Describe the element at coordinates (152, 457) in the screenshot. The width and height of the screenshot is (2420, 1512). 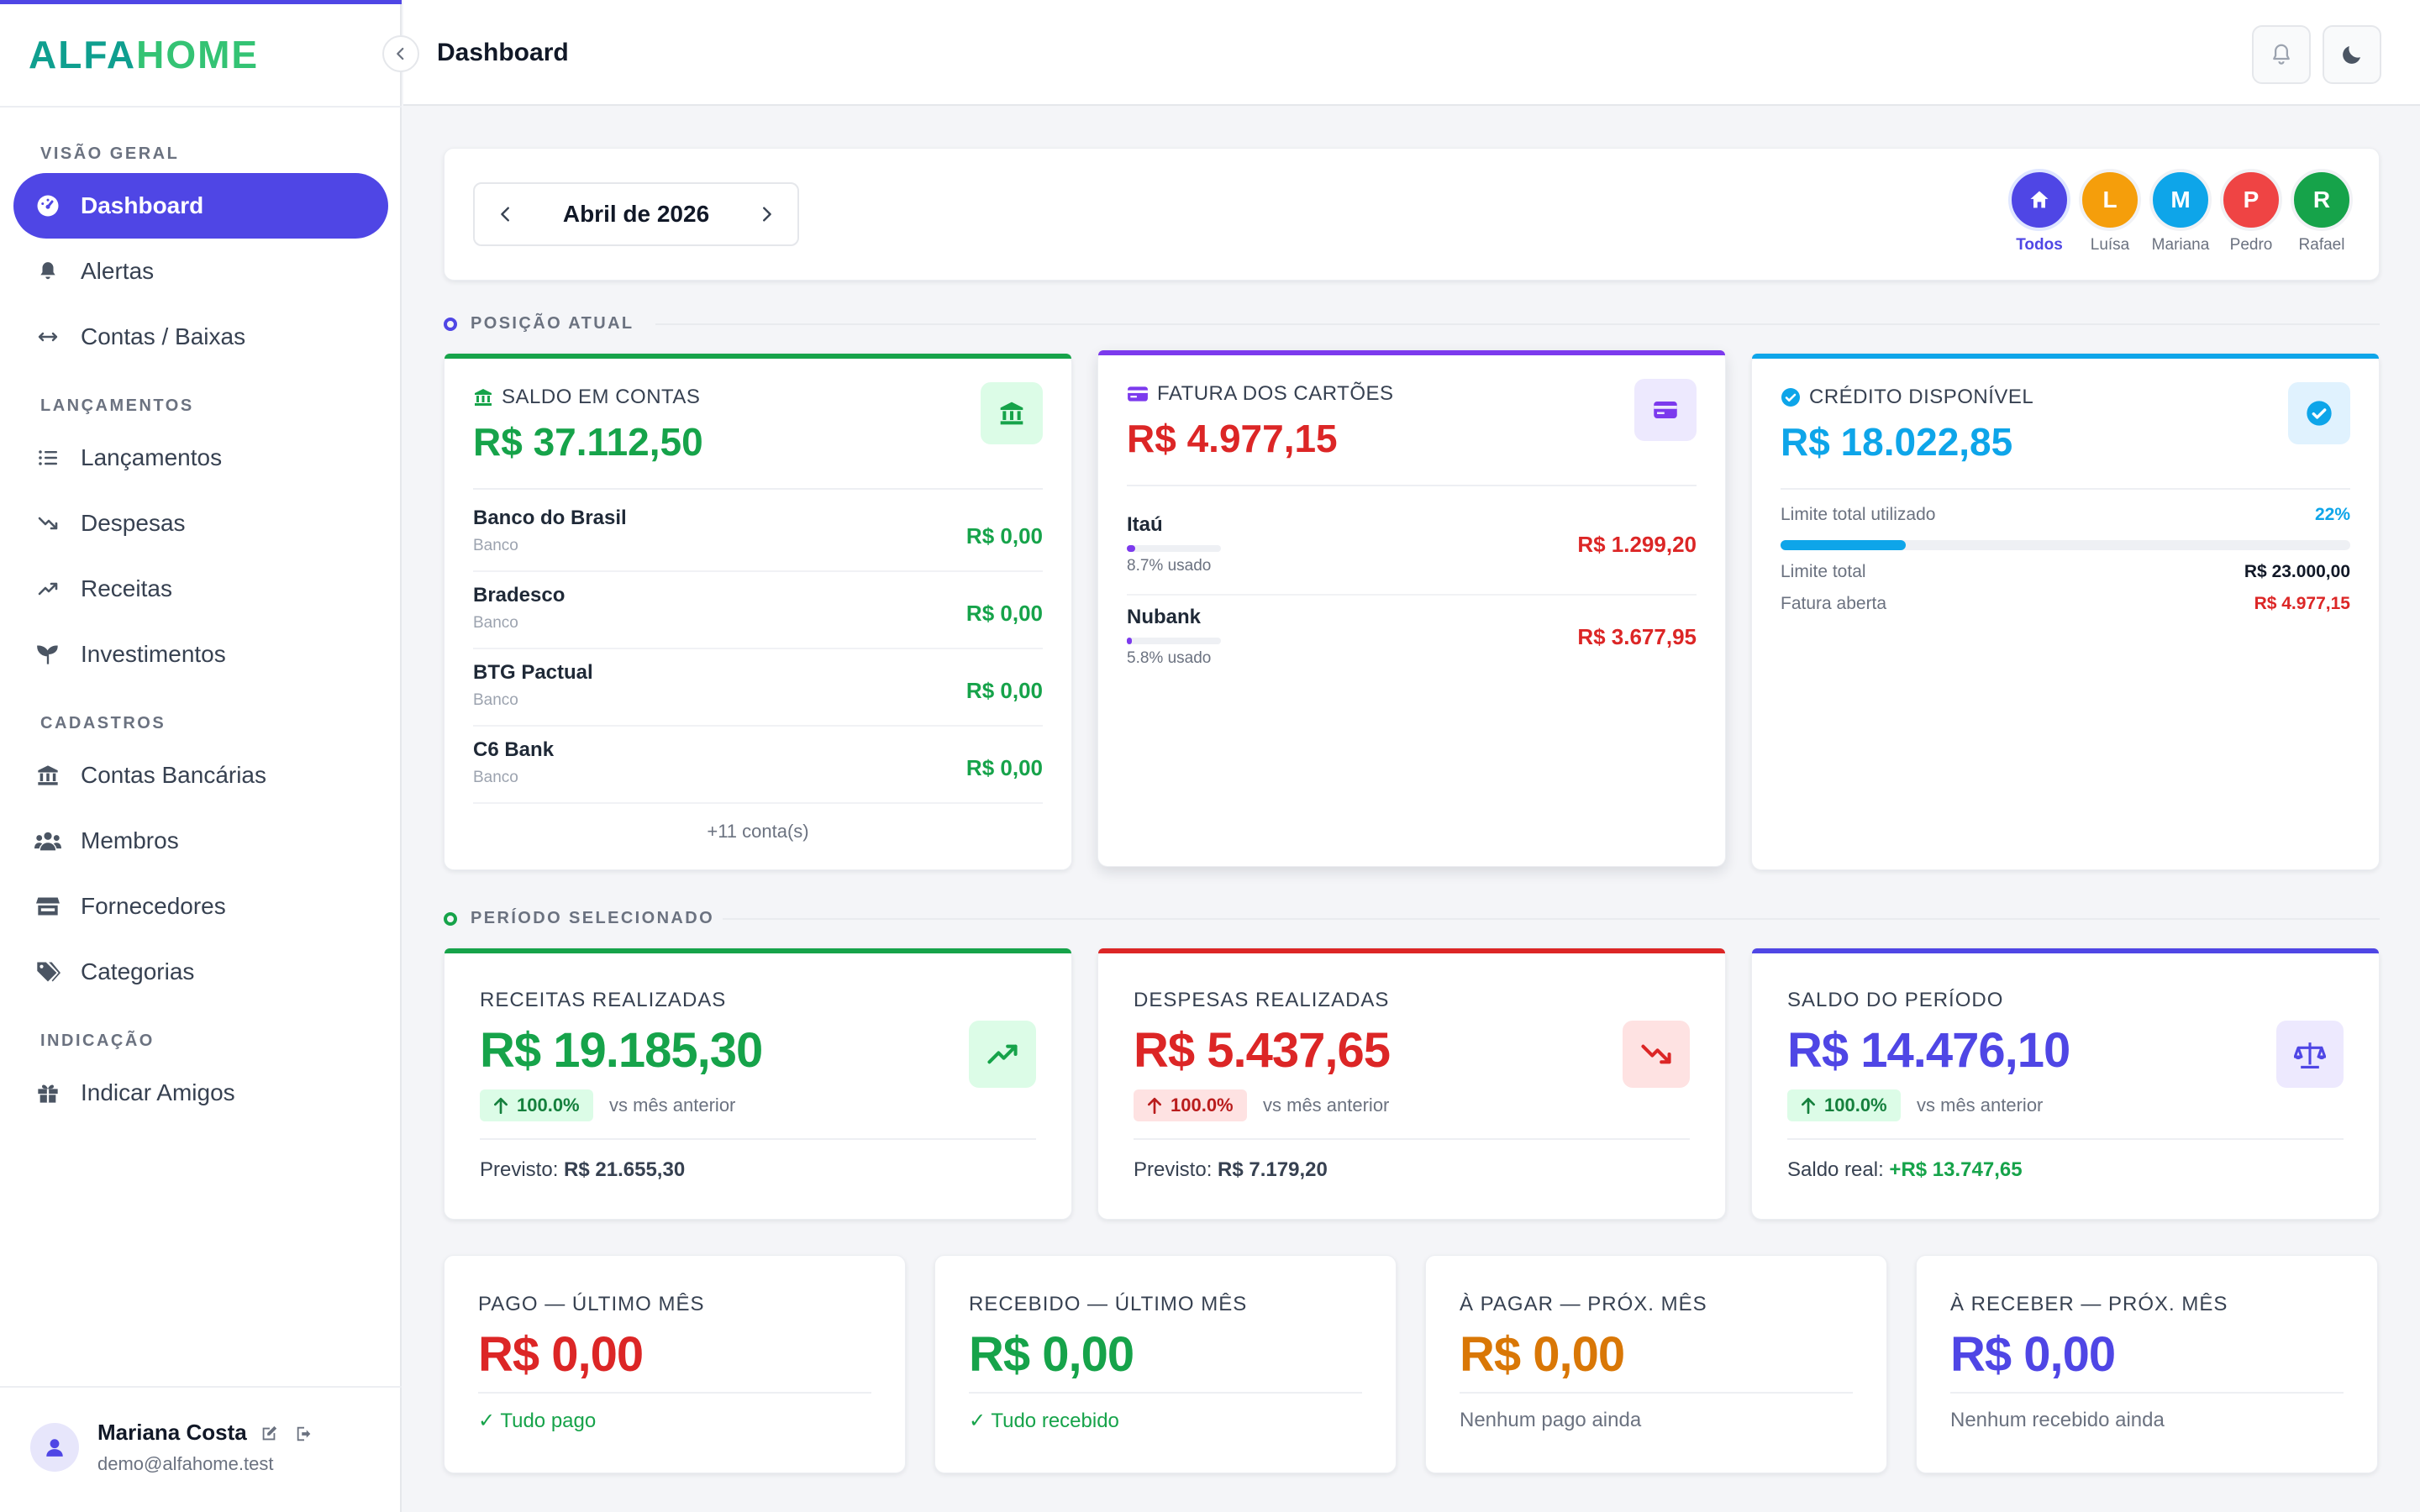
I see `sidebar-item-label: Lançamentos` at that location.